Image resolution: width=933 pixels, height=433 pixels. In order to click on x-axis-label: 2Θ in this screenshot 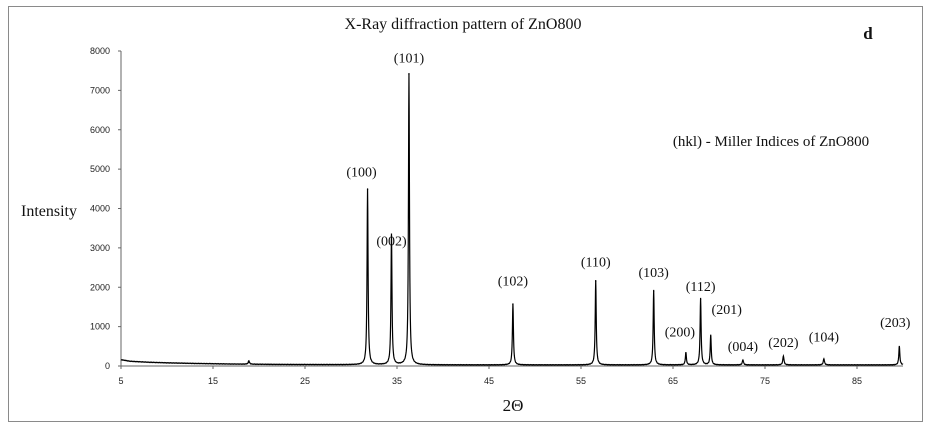, I will do `click(513, 405)`.